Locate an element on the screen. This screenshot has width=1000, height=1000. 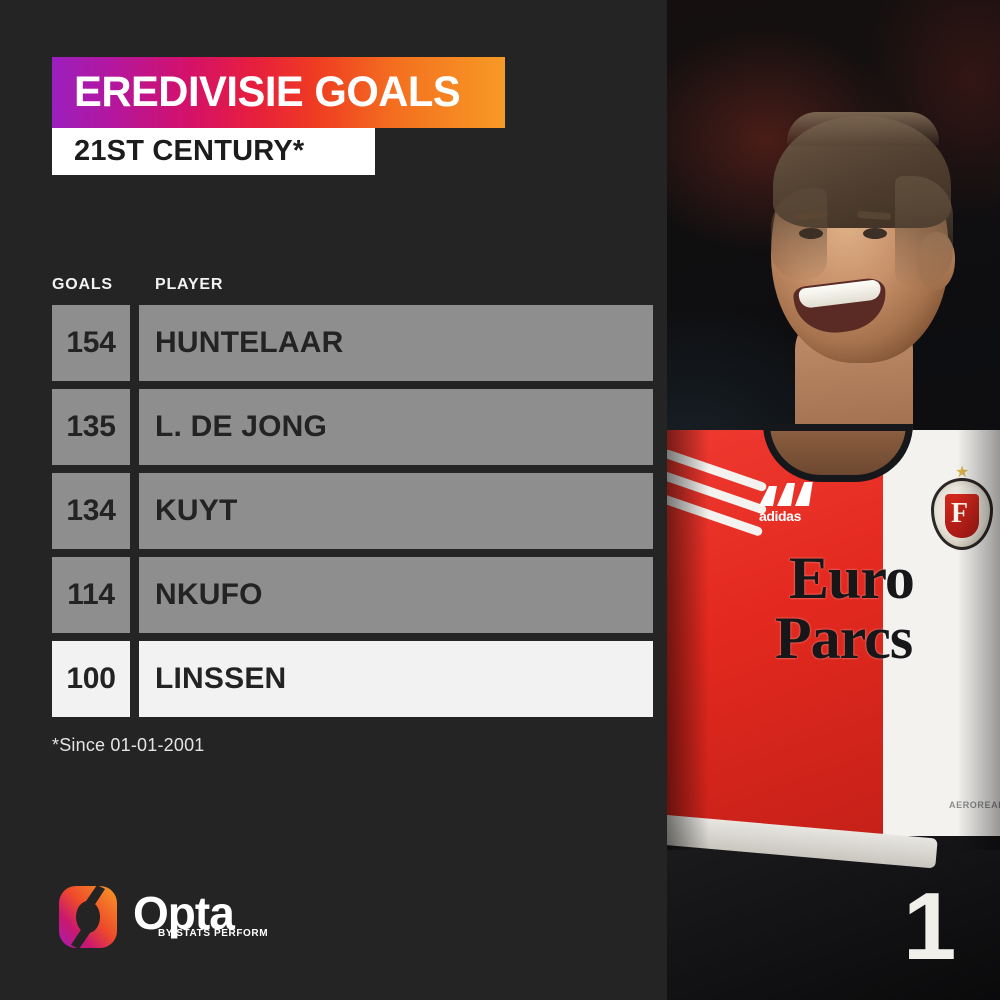
goals-value: 114 is located at coordinates (91, 594).